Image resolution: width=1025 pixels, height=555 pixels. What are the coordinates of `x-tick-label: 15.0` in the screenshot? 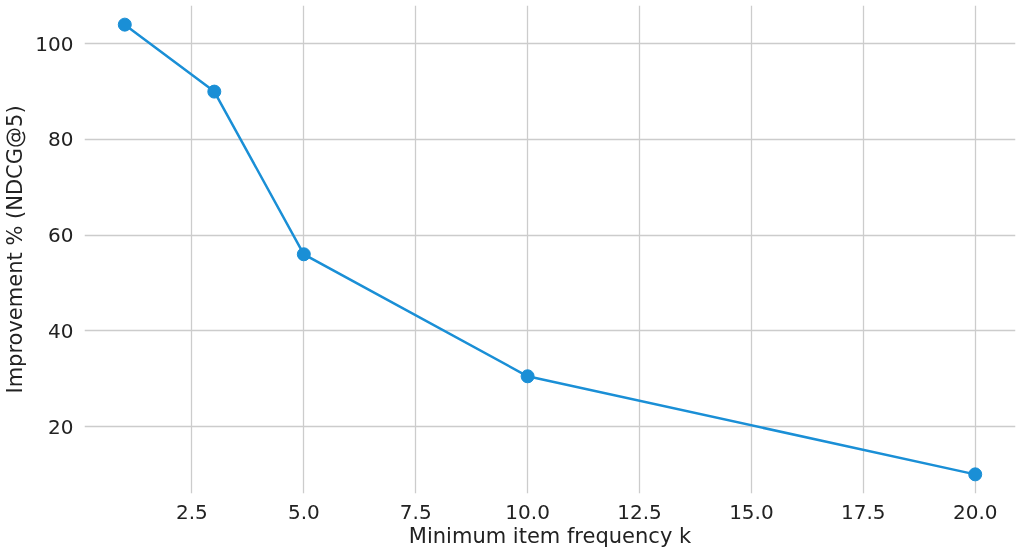 It's located at (751, 511).